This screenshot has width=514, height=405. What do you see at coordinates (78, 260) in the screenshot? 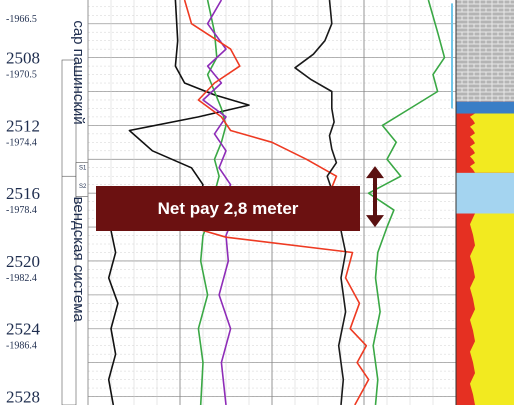
I see `formation-label-bottom: вендская система` at bounding box center [78, 260].